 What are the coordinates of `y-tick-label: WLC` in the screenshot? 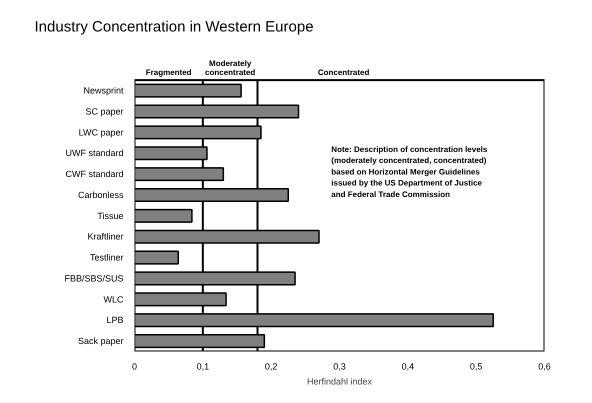 It's located at (114, 299).